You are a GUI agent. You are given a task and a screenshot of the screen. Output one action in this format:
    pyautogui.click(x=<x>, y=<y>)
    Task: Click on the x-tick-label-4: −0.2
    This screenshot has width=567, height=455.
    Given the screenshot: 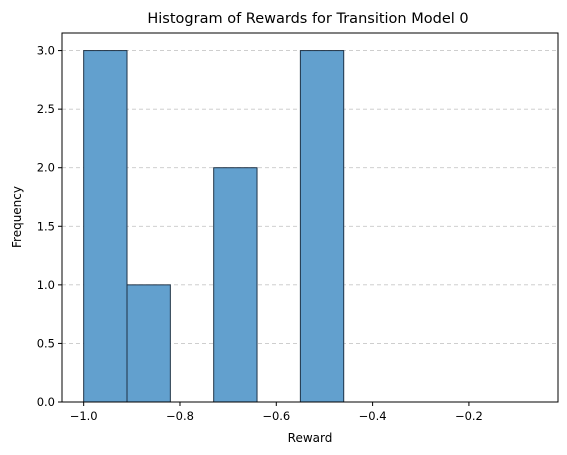 What is the action you would take?
    pyautogui.click(x=469, y=416)
    